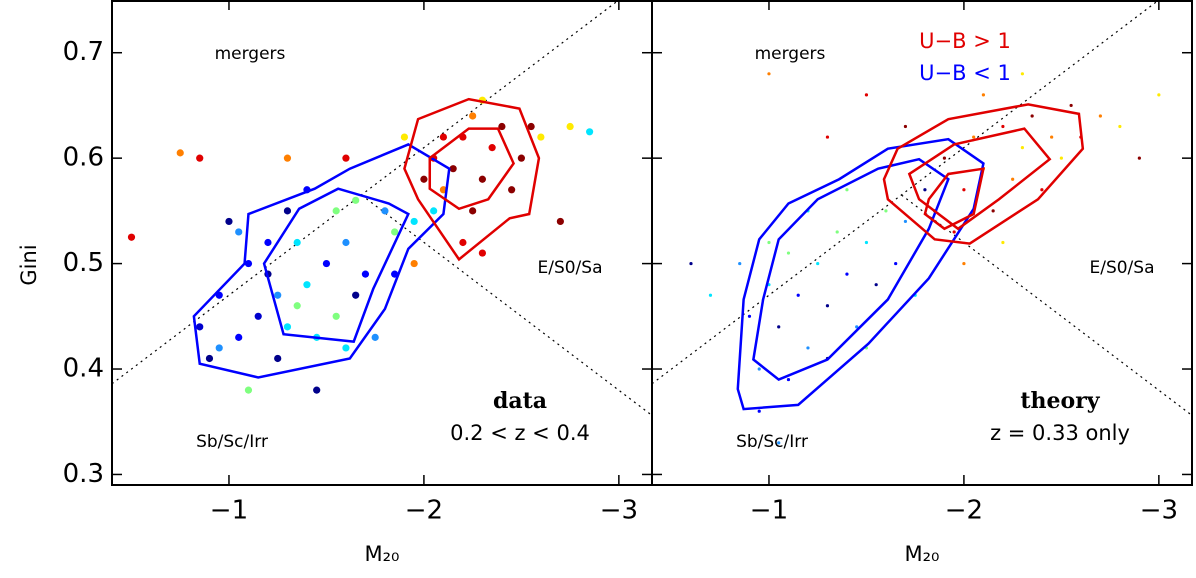 The image size is (1196, 578). I want to click on annotation: data, so click(520, 401).